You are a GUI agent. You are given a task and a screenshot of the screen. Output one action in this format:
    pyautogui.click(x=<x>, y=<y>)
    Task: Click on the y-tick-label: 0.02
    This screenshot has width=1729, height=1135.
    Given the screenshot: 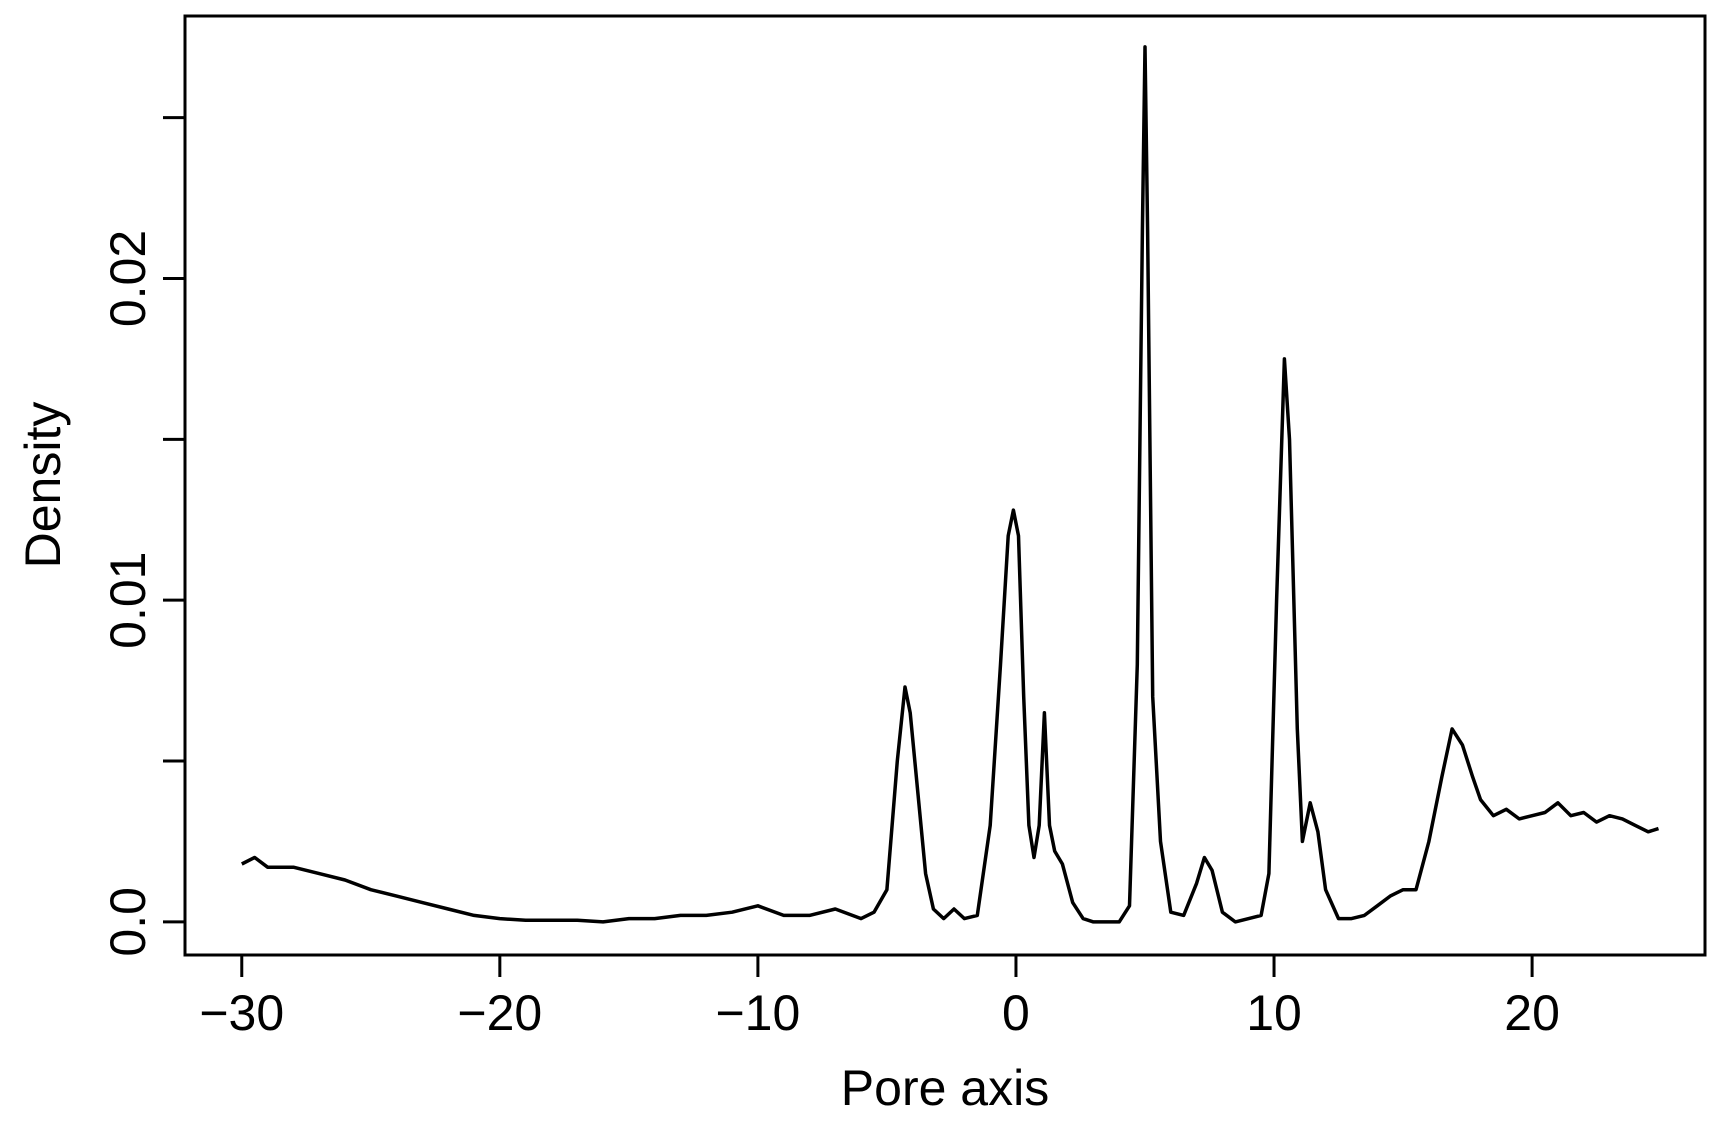 What is the action you would take?
    pyautogui.click(x=128, y=278)
    